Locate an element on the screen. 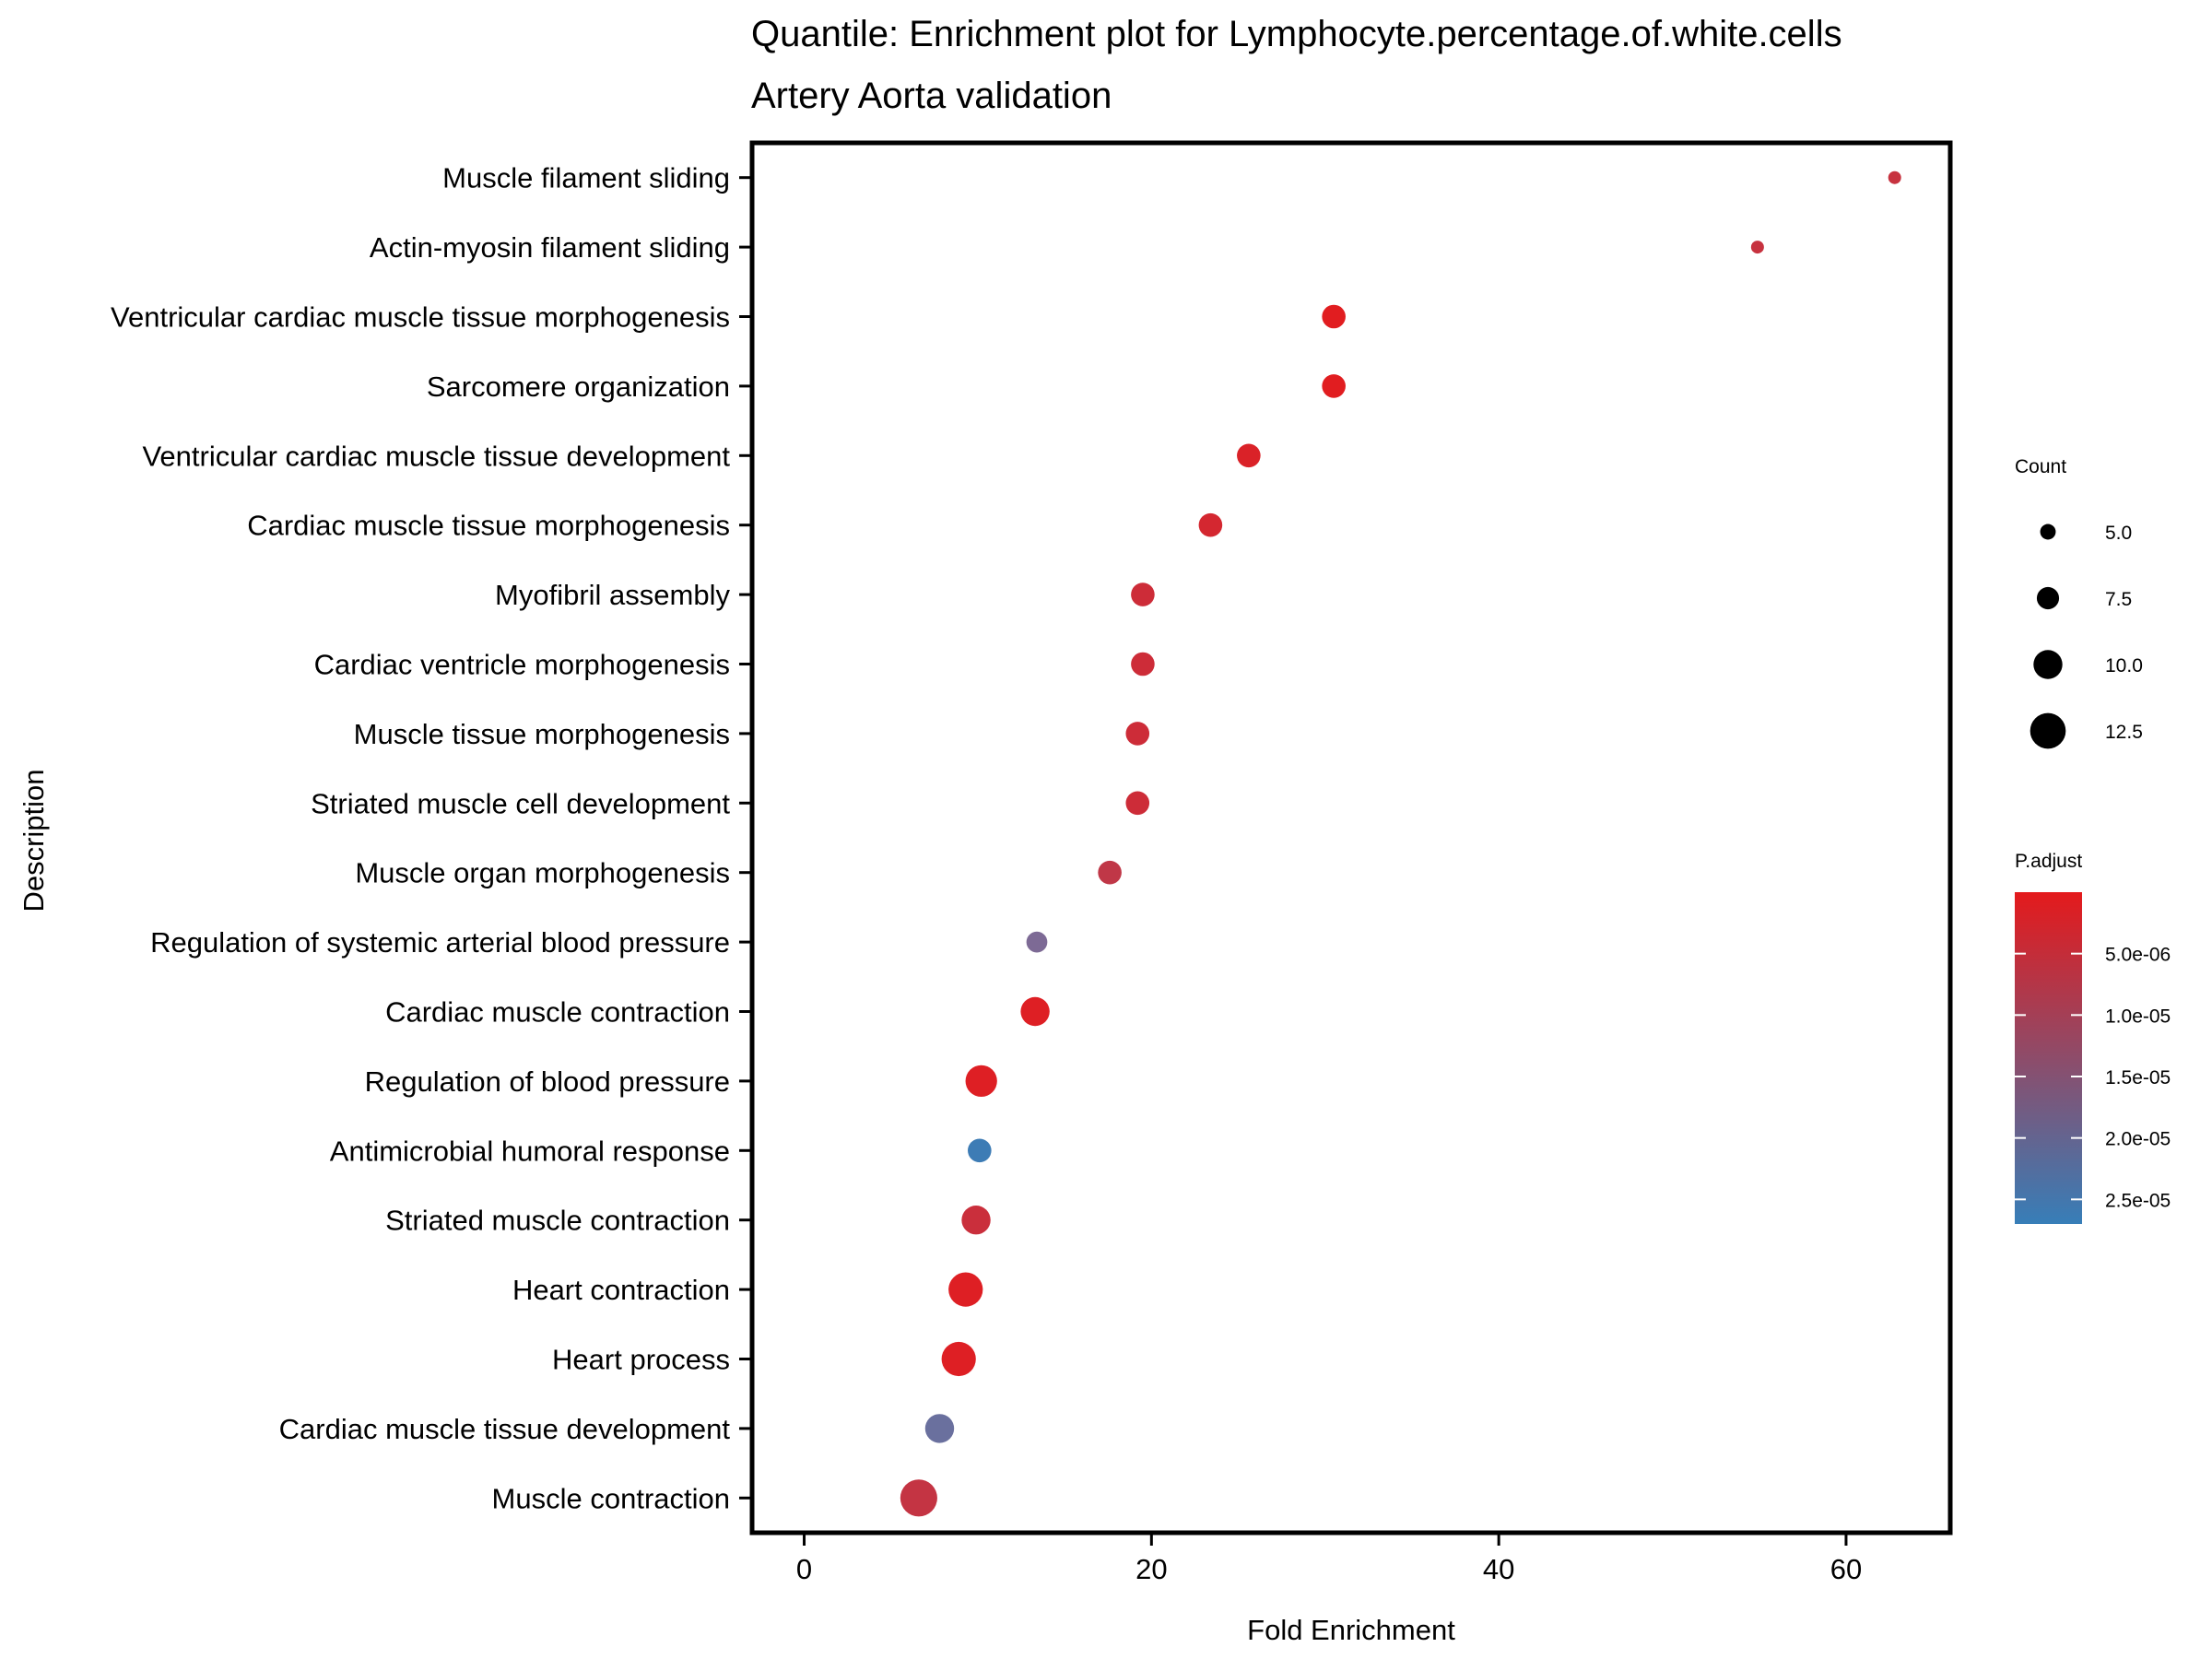  padjust-tick-label: 1.0e-05 is located at coordinates (2138, 1016).